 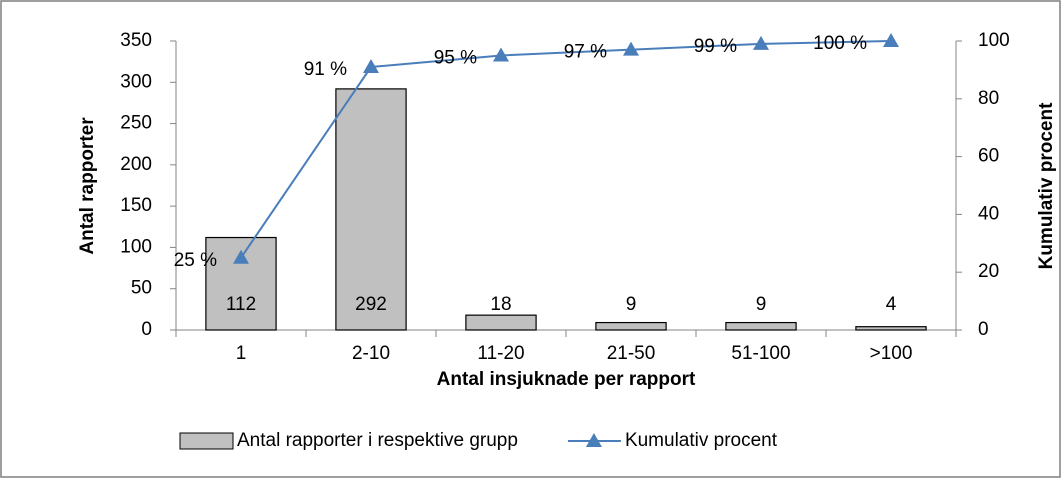 I want to click on legend-label: Antal rapporter i respektive grupp, so click(x=377, y=440).